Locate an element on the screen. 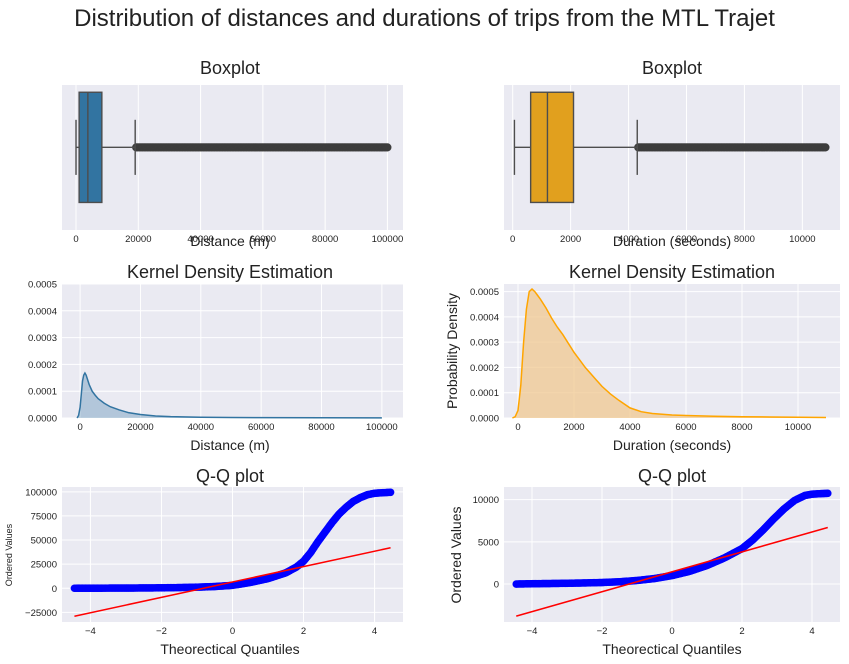 This screenshot has width=849, height=664. y-axis-label: Probability Density is located at coordinates (452, 351).